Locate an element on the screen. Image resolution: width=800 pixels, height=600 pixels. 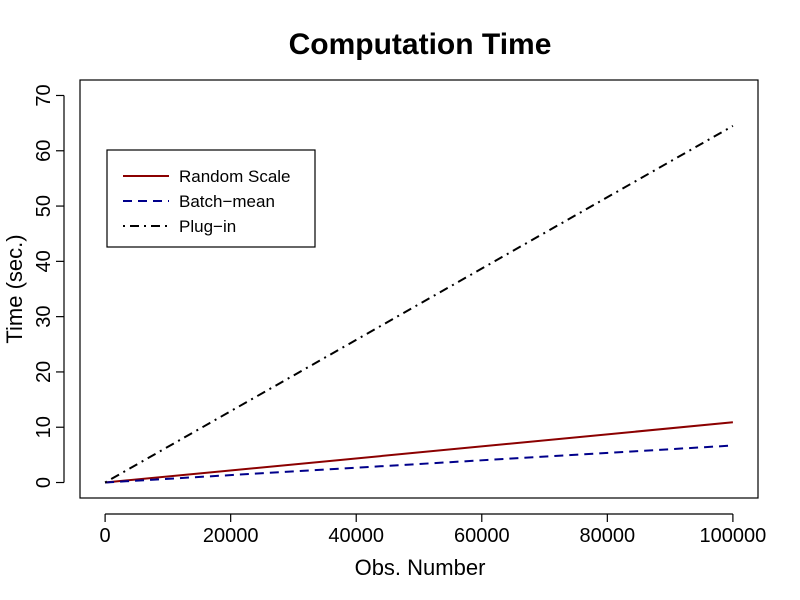
legend-box is located at coordinates (211, 198).